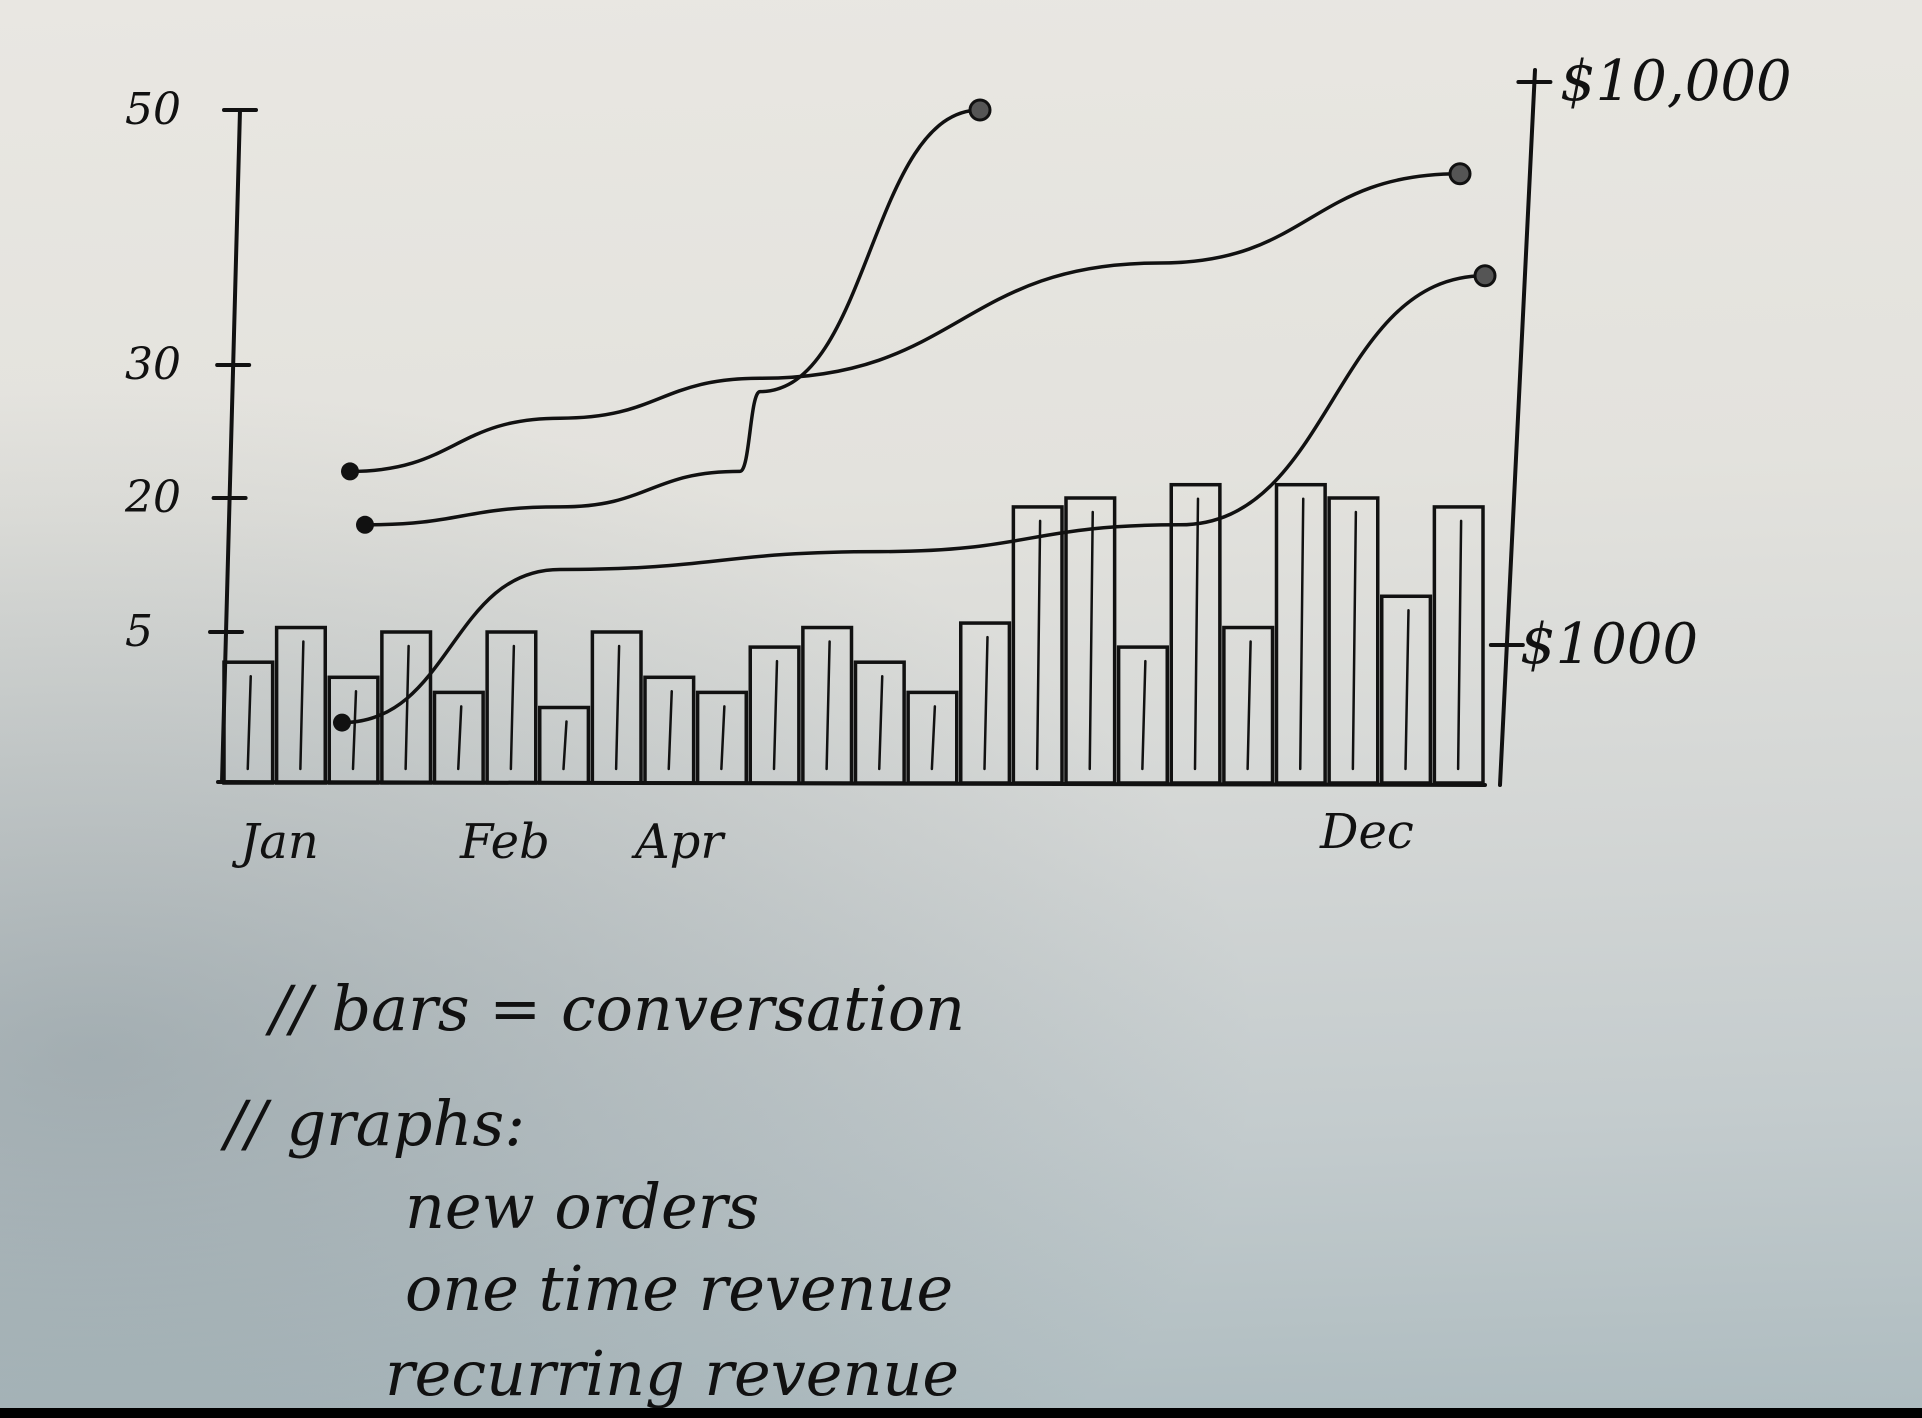  Describe the element at coordinates (372, 1123) in the screenshot. I see `note-graphs: // graphs:` at that location.